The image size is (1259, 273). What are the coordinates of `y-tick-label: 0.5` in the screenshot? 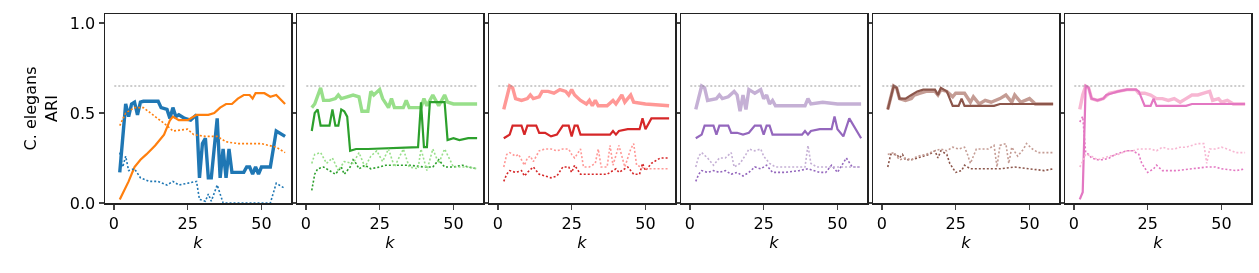 It's located at (82, 113).